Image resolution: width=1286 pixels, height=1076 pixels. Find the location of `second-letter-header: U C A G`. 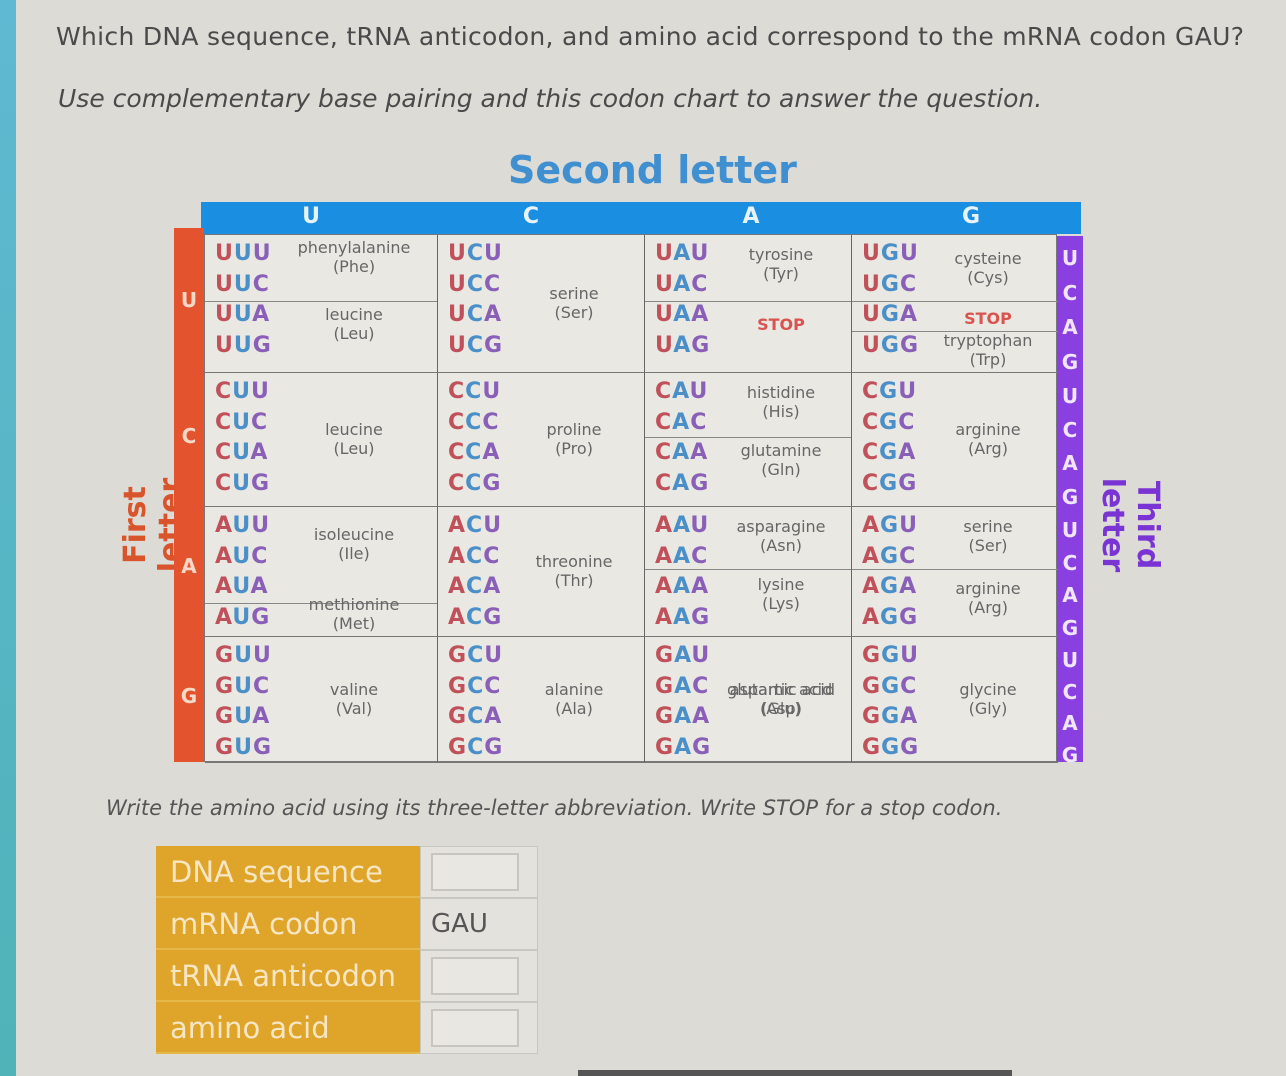

second-letter-header: U C A G is located at coordinates (641, 218).